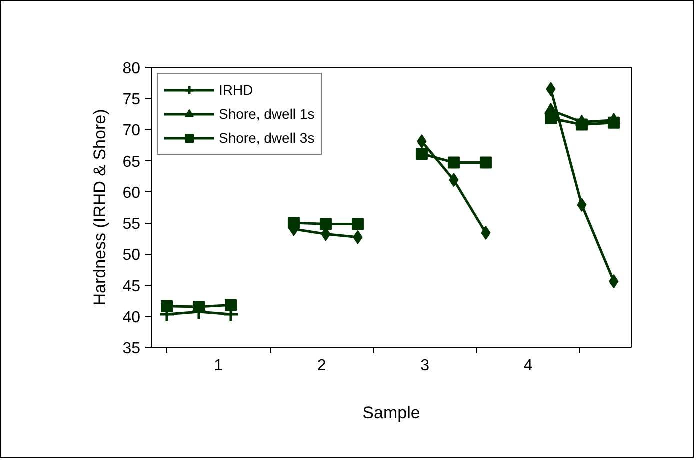 This screenshot has width=696, height=460. Describe the element at coordinates (100, 207) in the screenshot. I see `y-axis-title: Hardness (IRHD & Shore)` at that location.